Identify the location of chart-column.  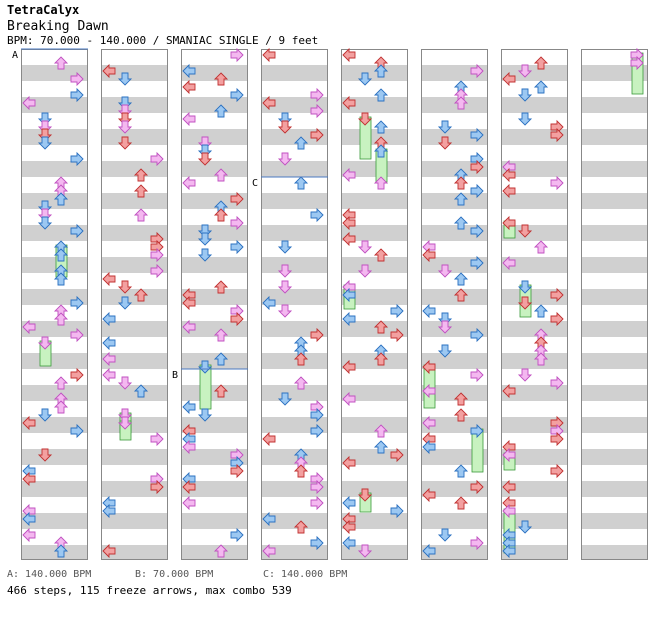
(614, 304).